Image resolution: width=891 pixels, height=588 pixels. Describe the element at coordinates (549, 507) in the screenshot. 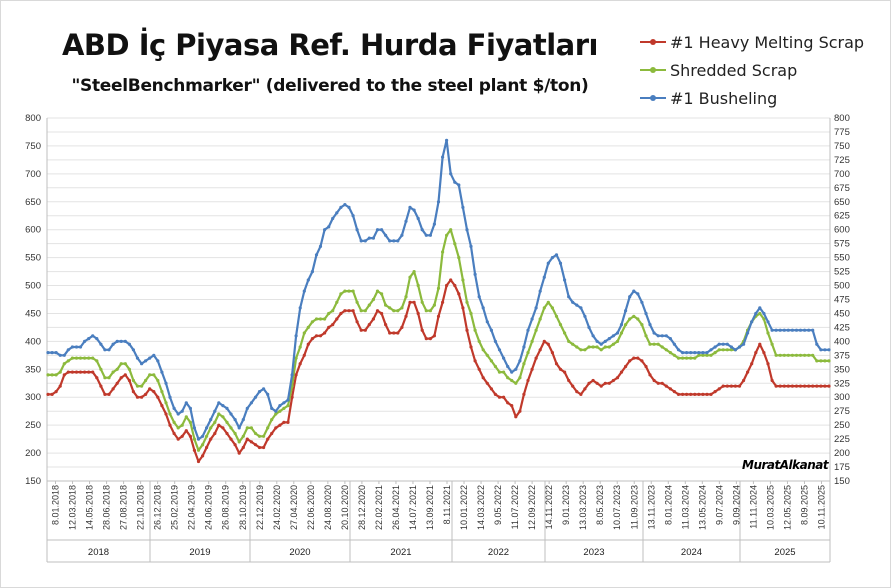

I see `x-date-label: 14.11.2022` at that location.